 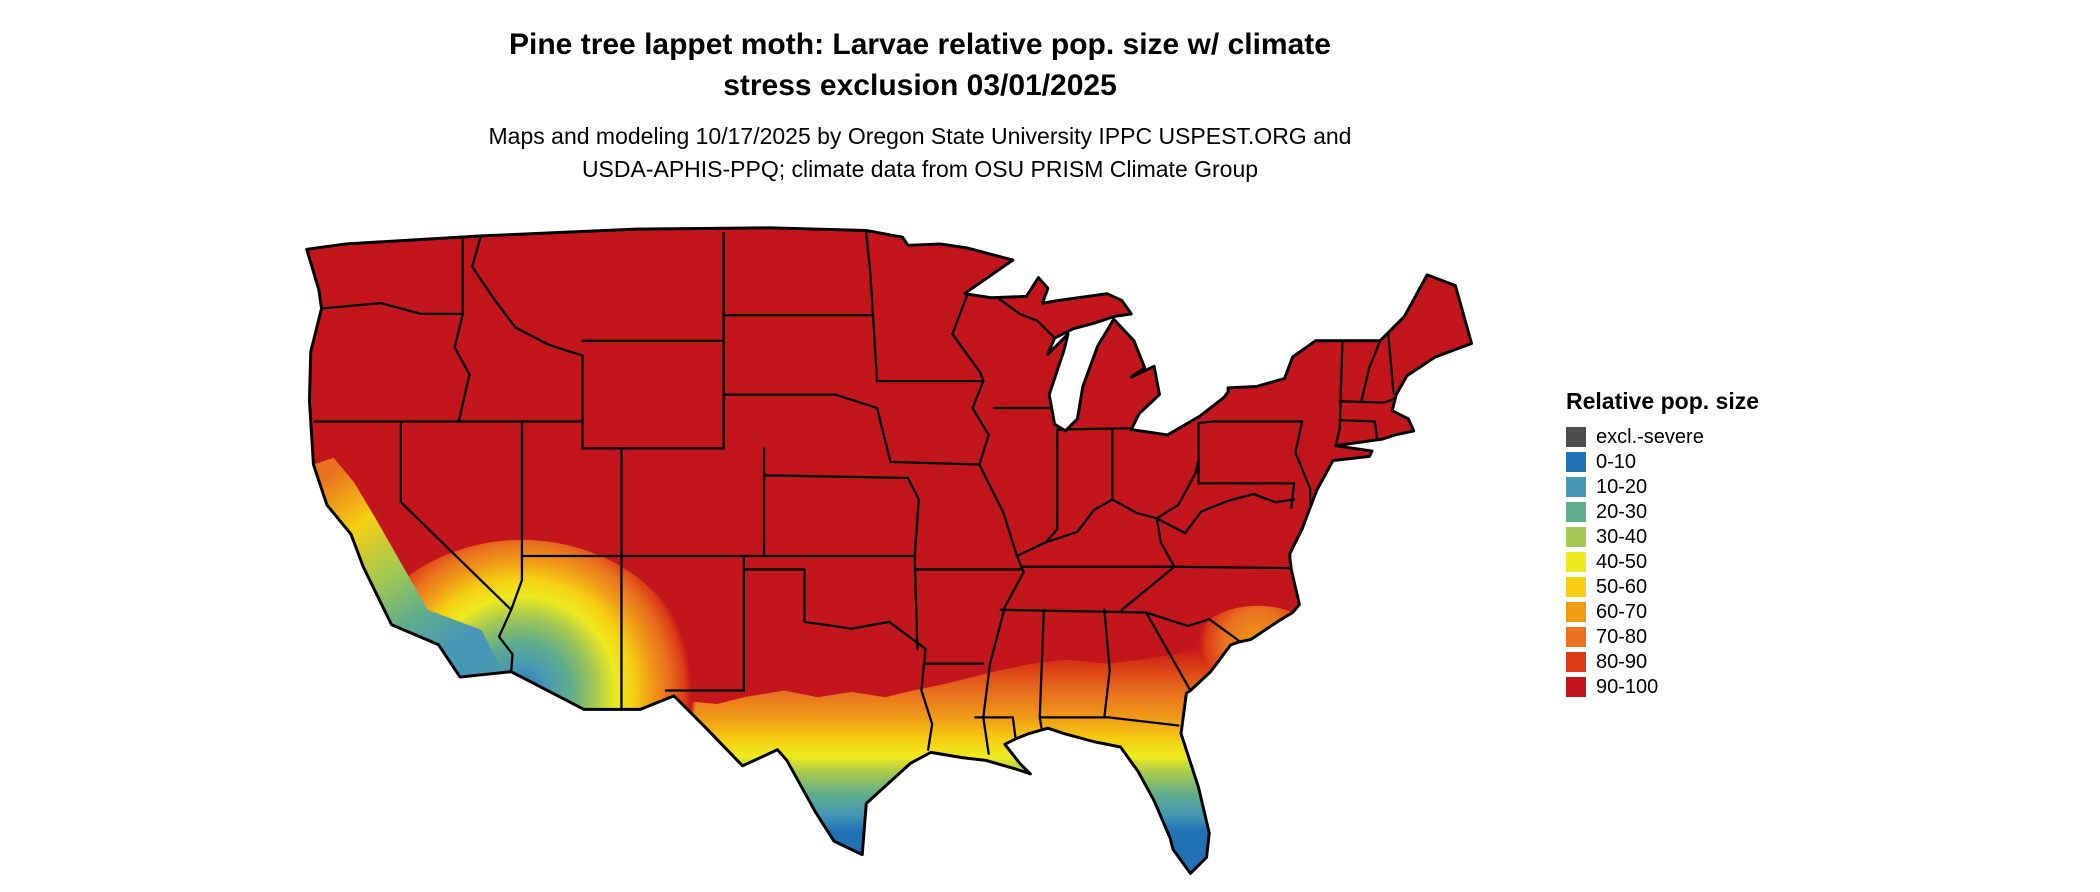 I want to click on legend-item: 90-100, so click(x=1716, y=687).